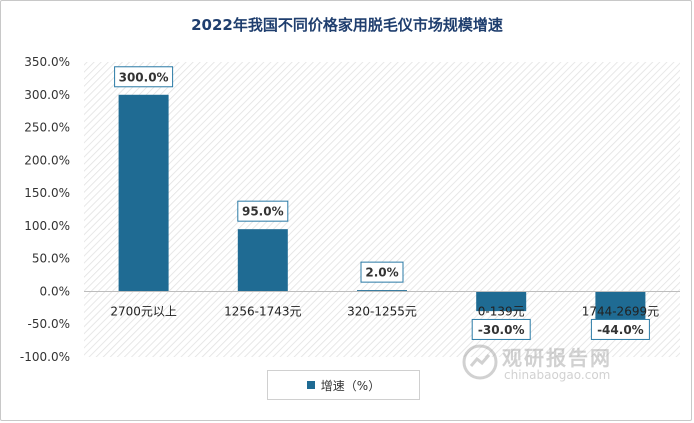  I want to click on data-label: 95.0%, so click(263, 212).